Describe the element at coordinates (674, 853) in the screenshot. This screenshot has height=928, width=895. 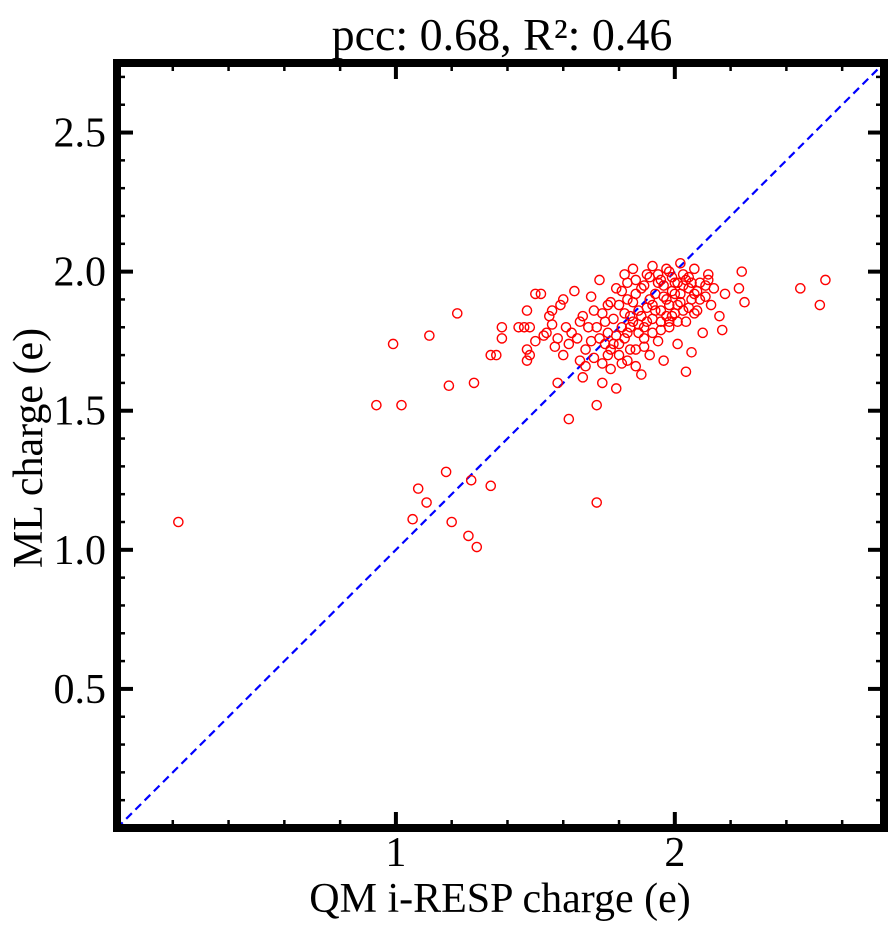
I see `x-tick-label: 2` at that location.